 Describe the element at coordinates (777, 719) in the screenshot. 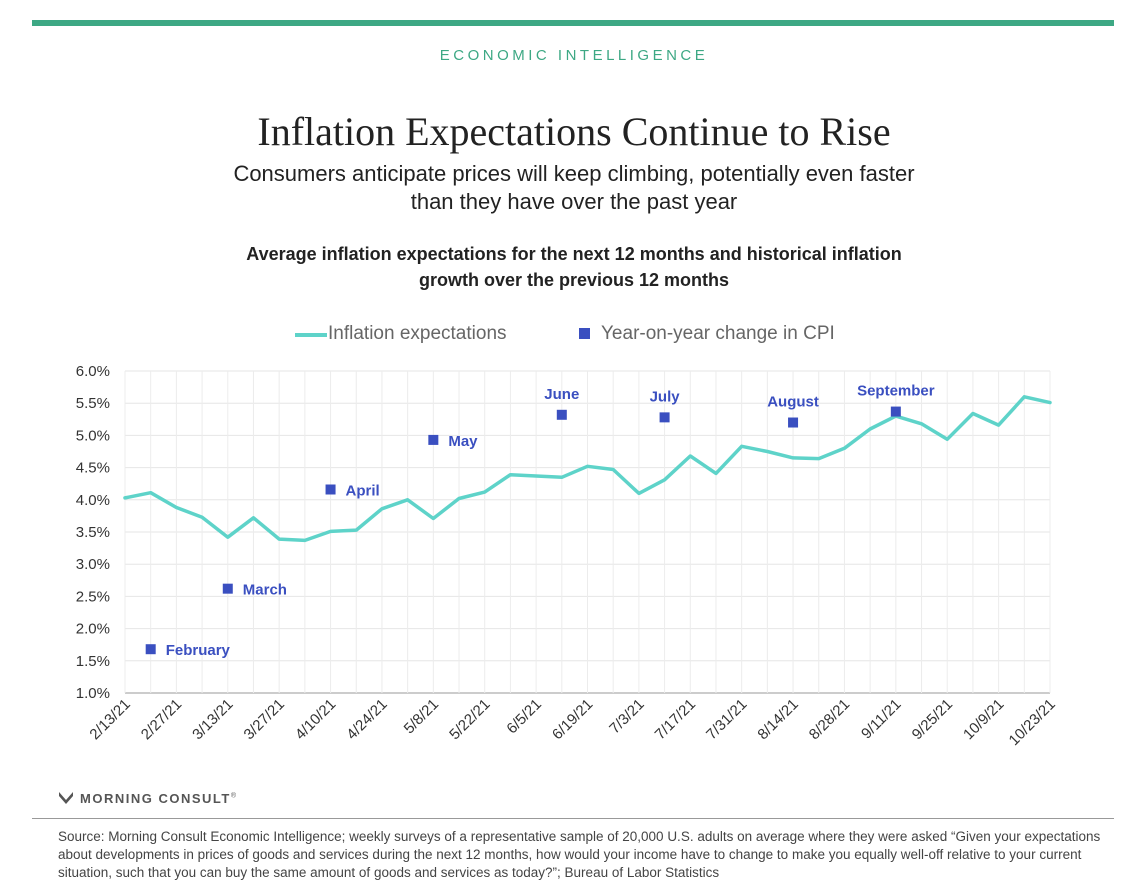

I see `x-tick-label: 8/14/21` at that location.